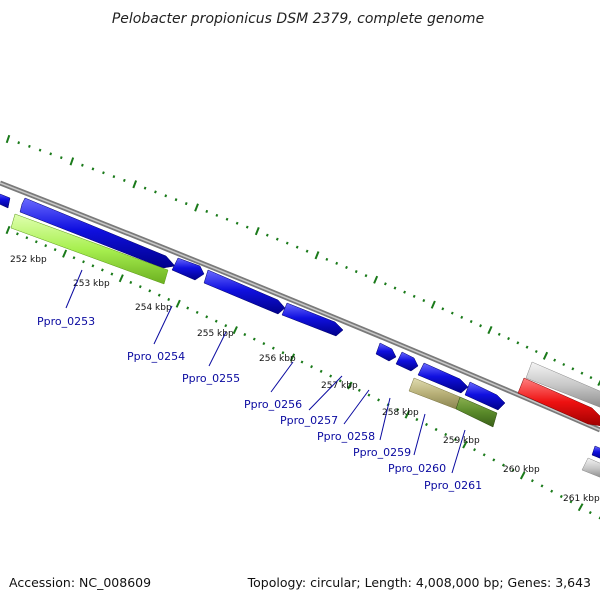 The height and width of the screenshot is (600, 600). Describe the element at coordinates (80, 582) in the screenshot. I see `accession-label: Accession: NC_008609` at that location.